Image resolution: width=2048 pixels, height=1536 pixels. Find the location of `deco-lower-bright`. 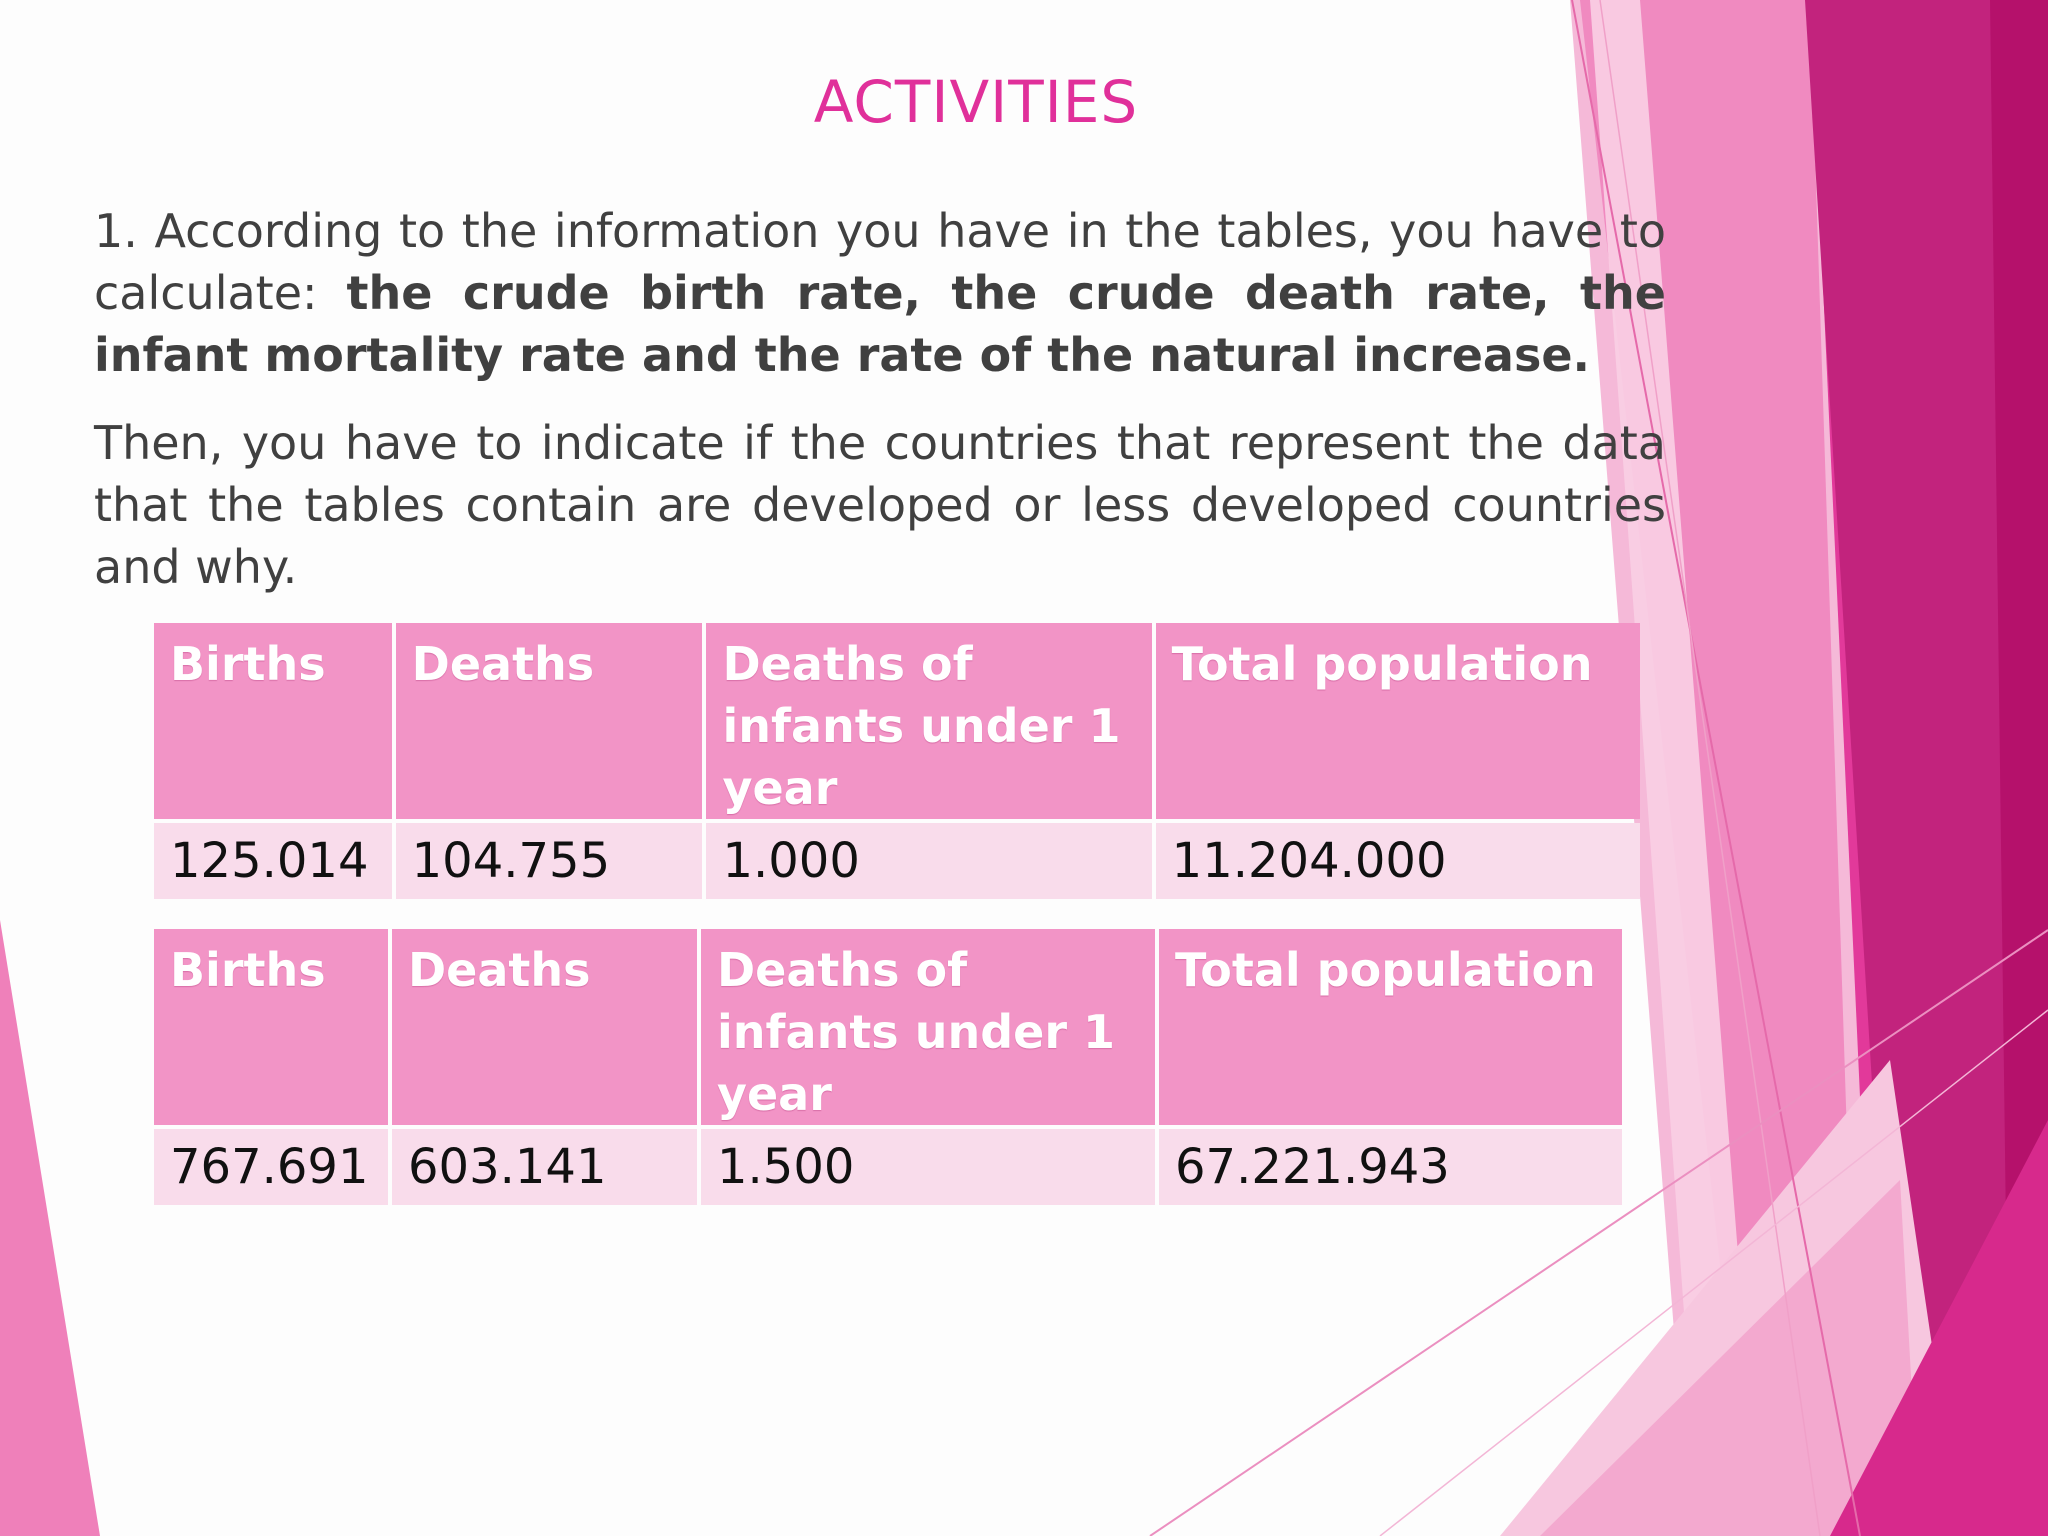

deco-lower-bright is located at coordinates (1939, 1328).